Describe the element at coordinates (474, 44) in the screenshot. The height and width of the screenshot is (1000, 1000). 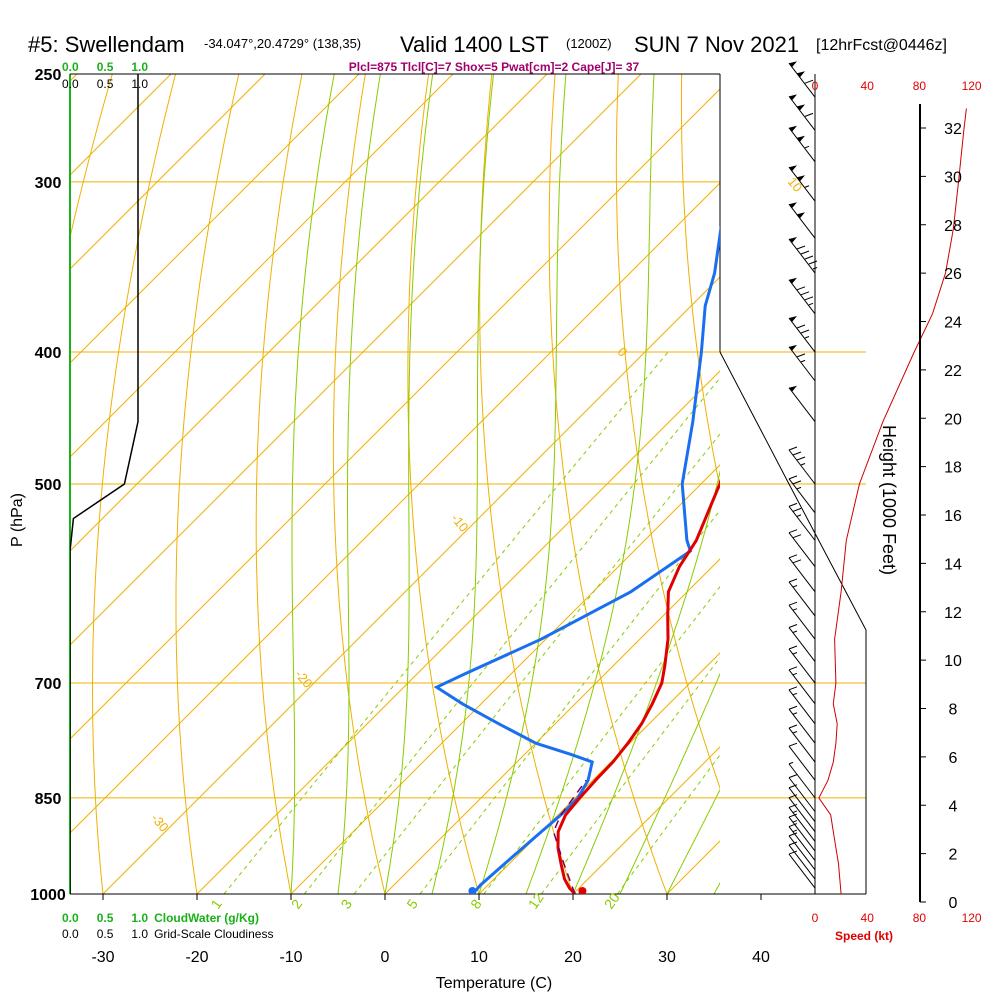
I see `valid-time: Valid 1400 LST` at that location.